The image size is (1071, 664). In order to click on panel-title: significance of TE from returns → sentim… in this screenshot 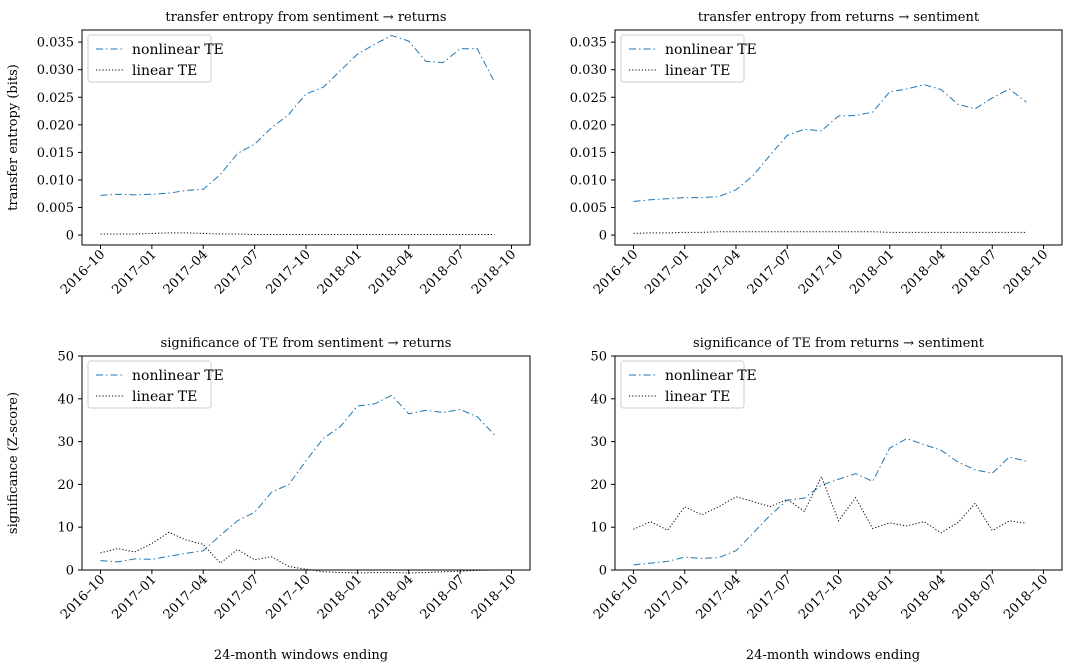, I will do `click(839, 343)`.